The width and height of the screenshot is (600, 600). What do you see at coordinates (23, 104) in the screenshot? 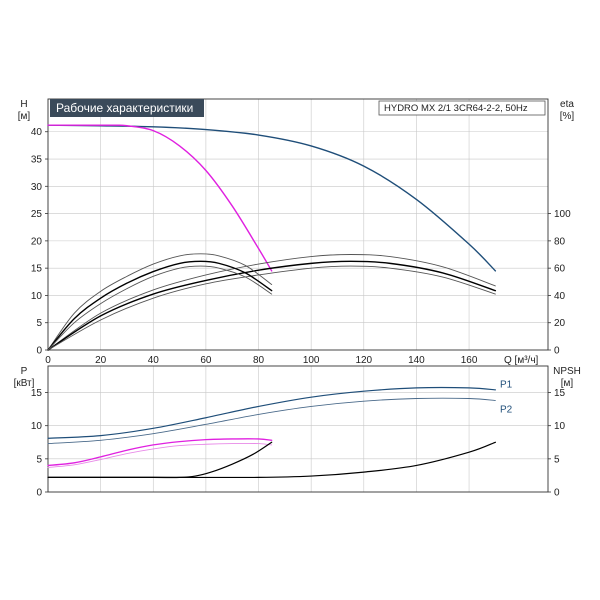
I see `top-y-axis-label: H` at bounding box center [23, 104].